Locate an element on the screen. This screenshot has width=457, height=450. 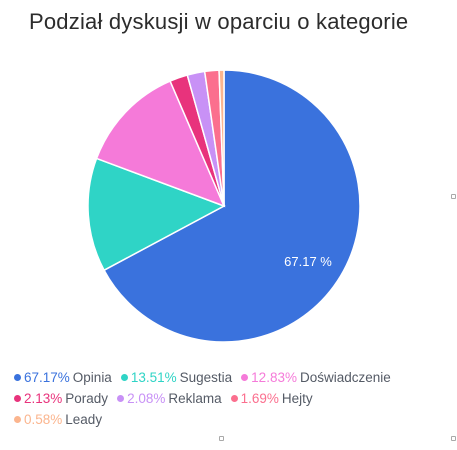
legend-item-hejty: 1.69% Hejty is located at coordinates (271, 398).